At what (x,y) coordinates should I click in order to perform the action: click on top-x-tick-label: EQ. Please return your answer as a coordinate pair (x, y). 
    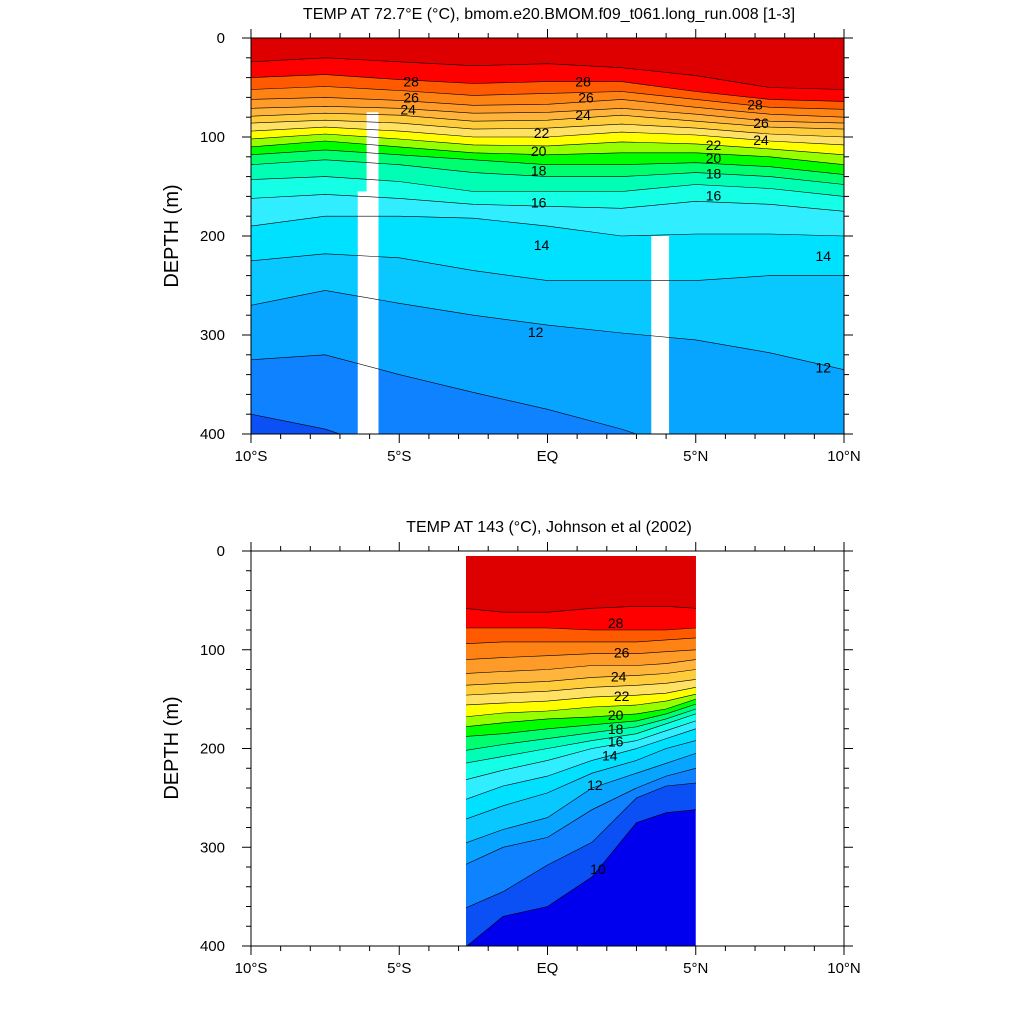
    Looking at the image, I should click on (548, 456).